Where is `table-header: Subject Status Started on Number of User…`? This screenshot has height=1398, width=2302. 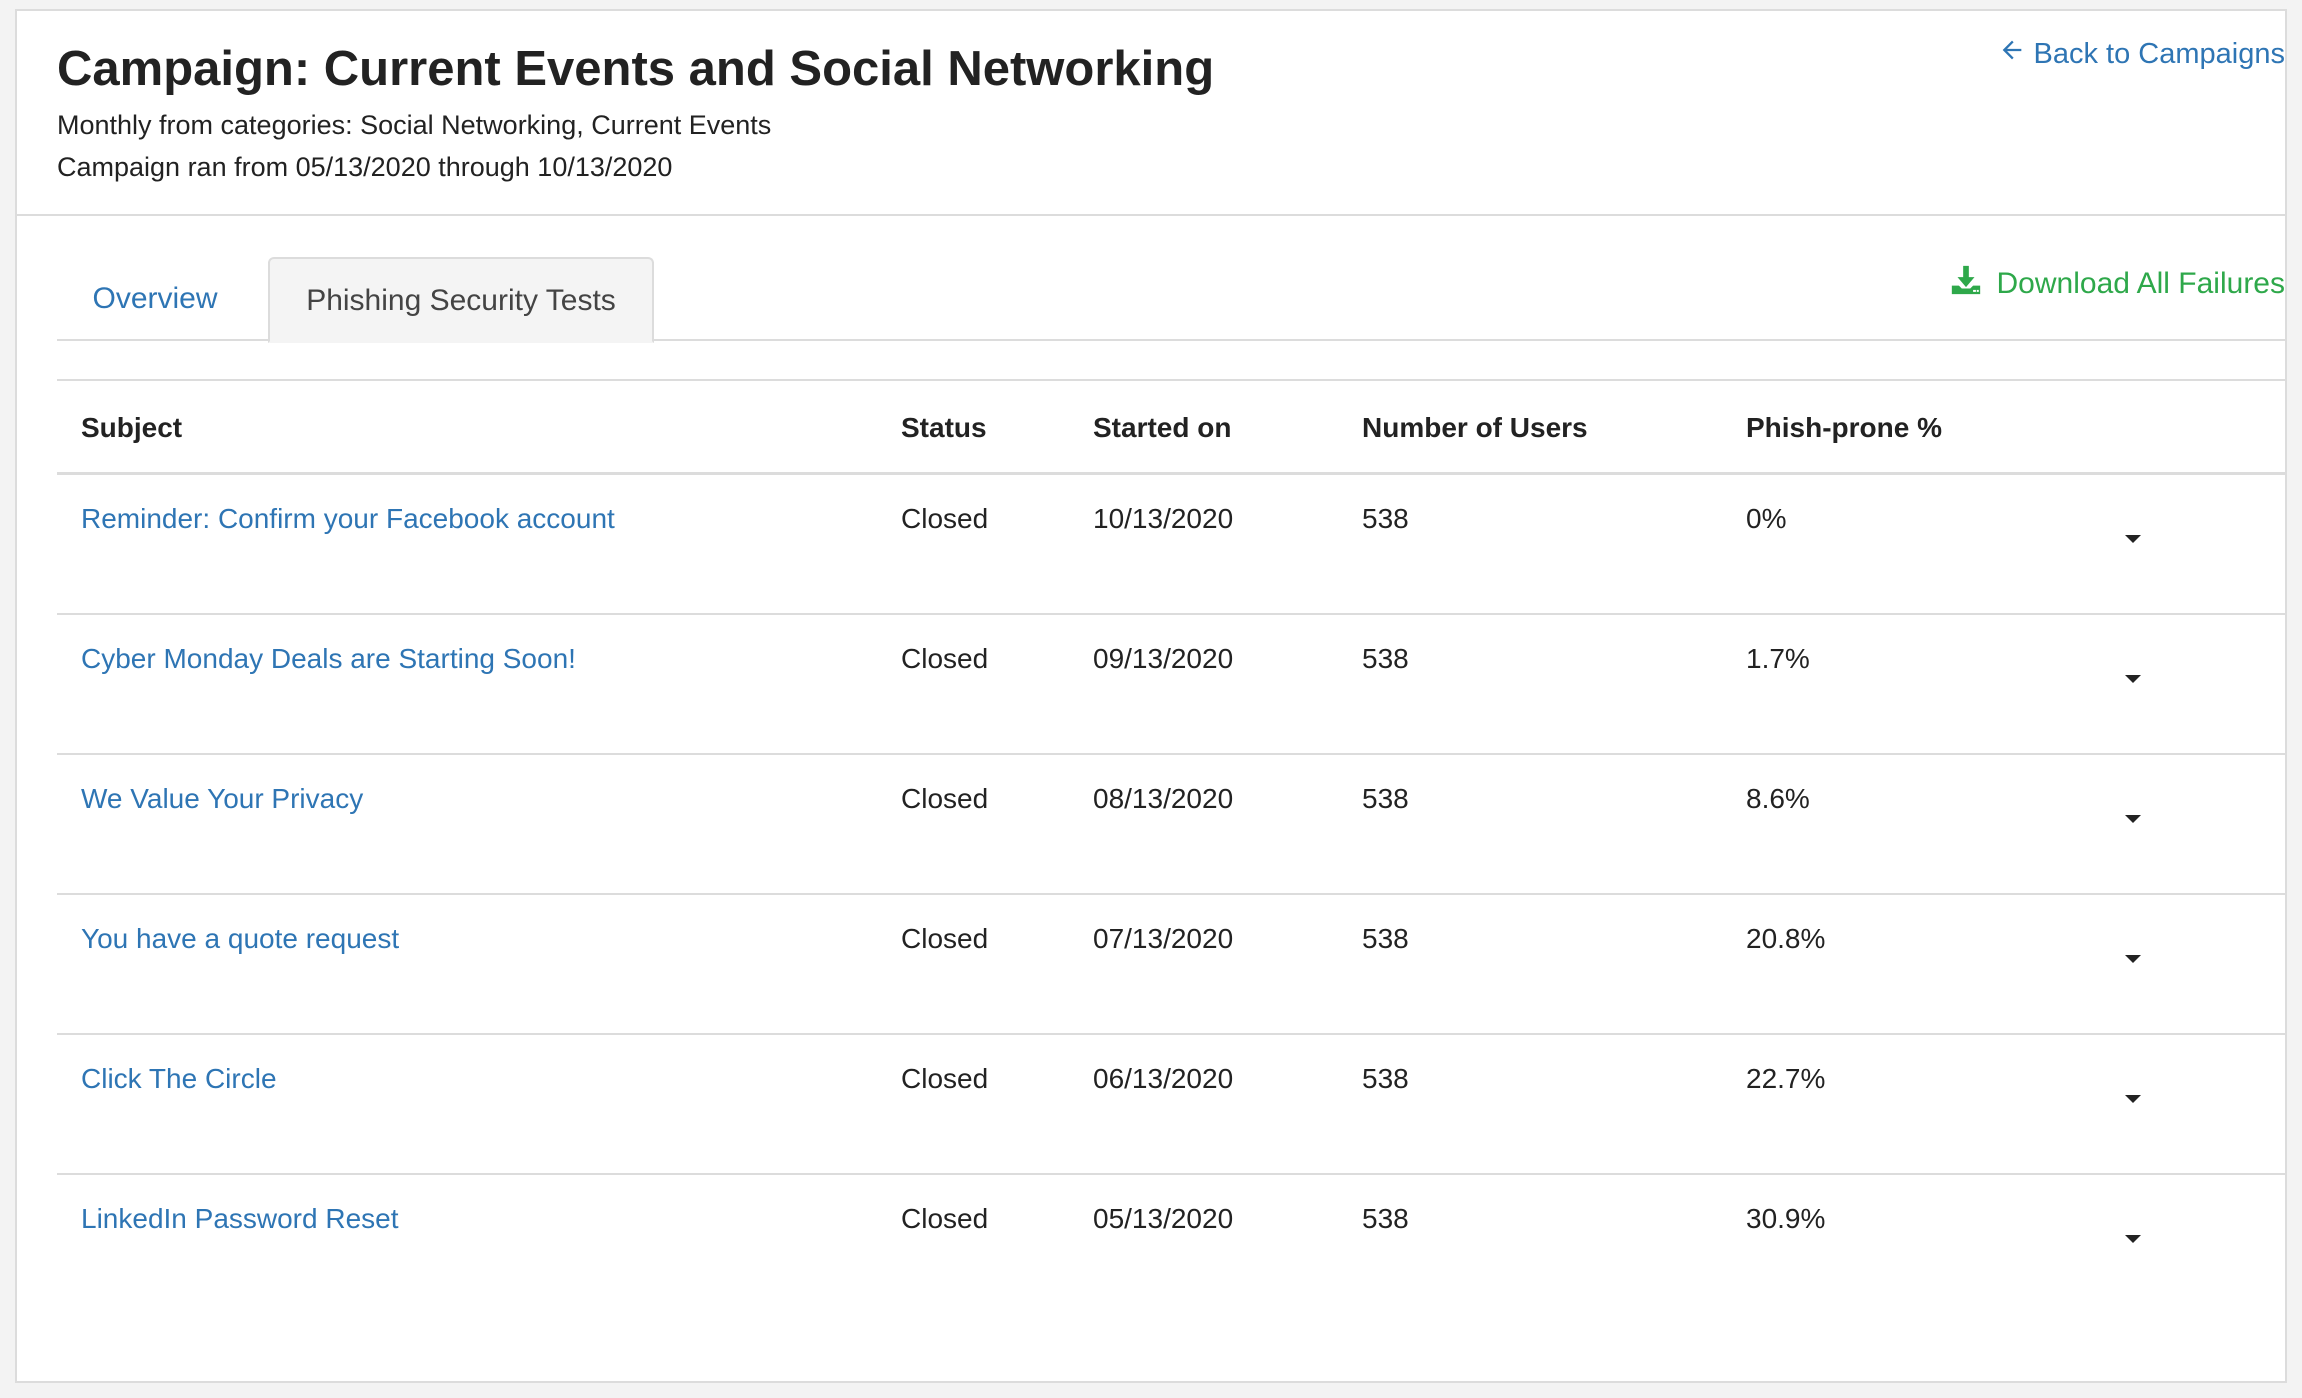 table-header: Subject Status Started on Number of User… is located at coordinates (1171, 428).